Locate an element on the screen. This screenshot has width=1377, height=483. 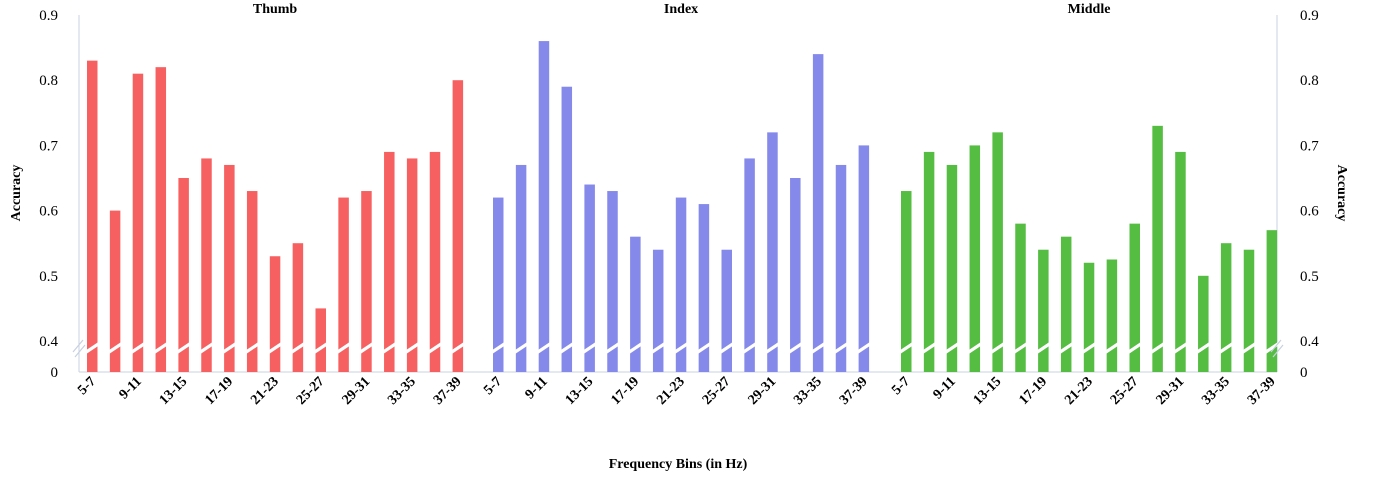
left-y-ticks: 0 0.4 0.5 0.6 0.7 0.8 0.9 is located at coordinates (48, 194).